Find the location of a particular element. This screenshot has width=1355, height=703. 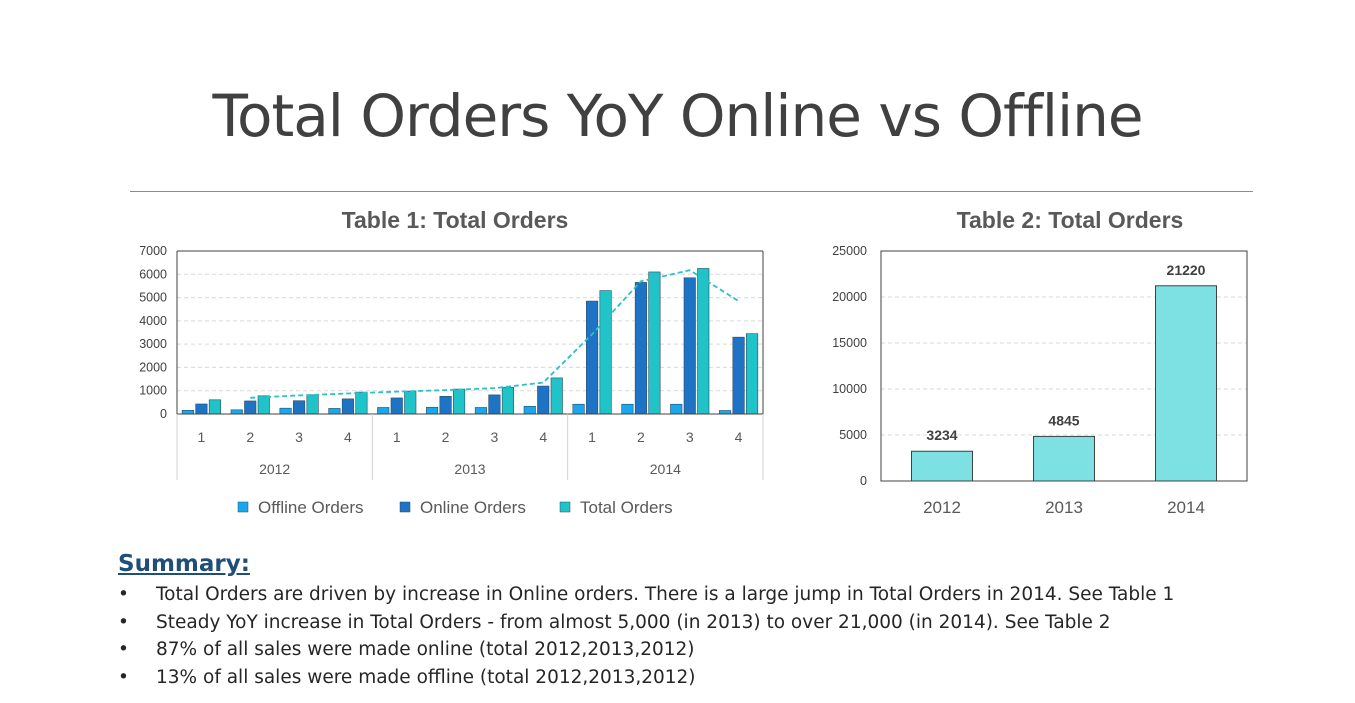

table1-bars is located at coordinates (470, 341).